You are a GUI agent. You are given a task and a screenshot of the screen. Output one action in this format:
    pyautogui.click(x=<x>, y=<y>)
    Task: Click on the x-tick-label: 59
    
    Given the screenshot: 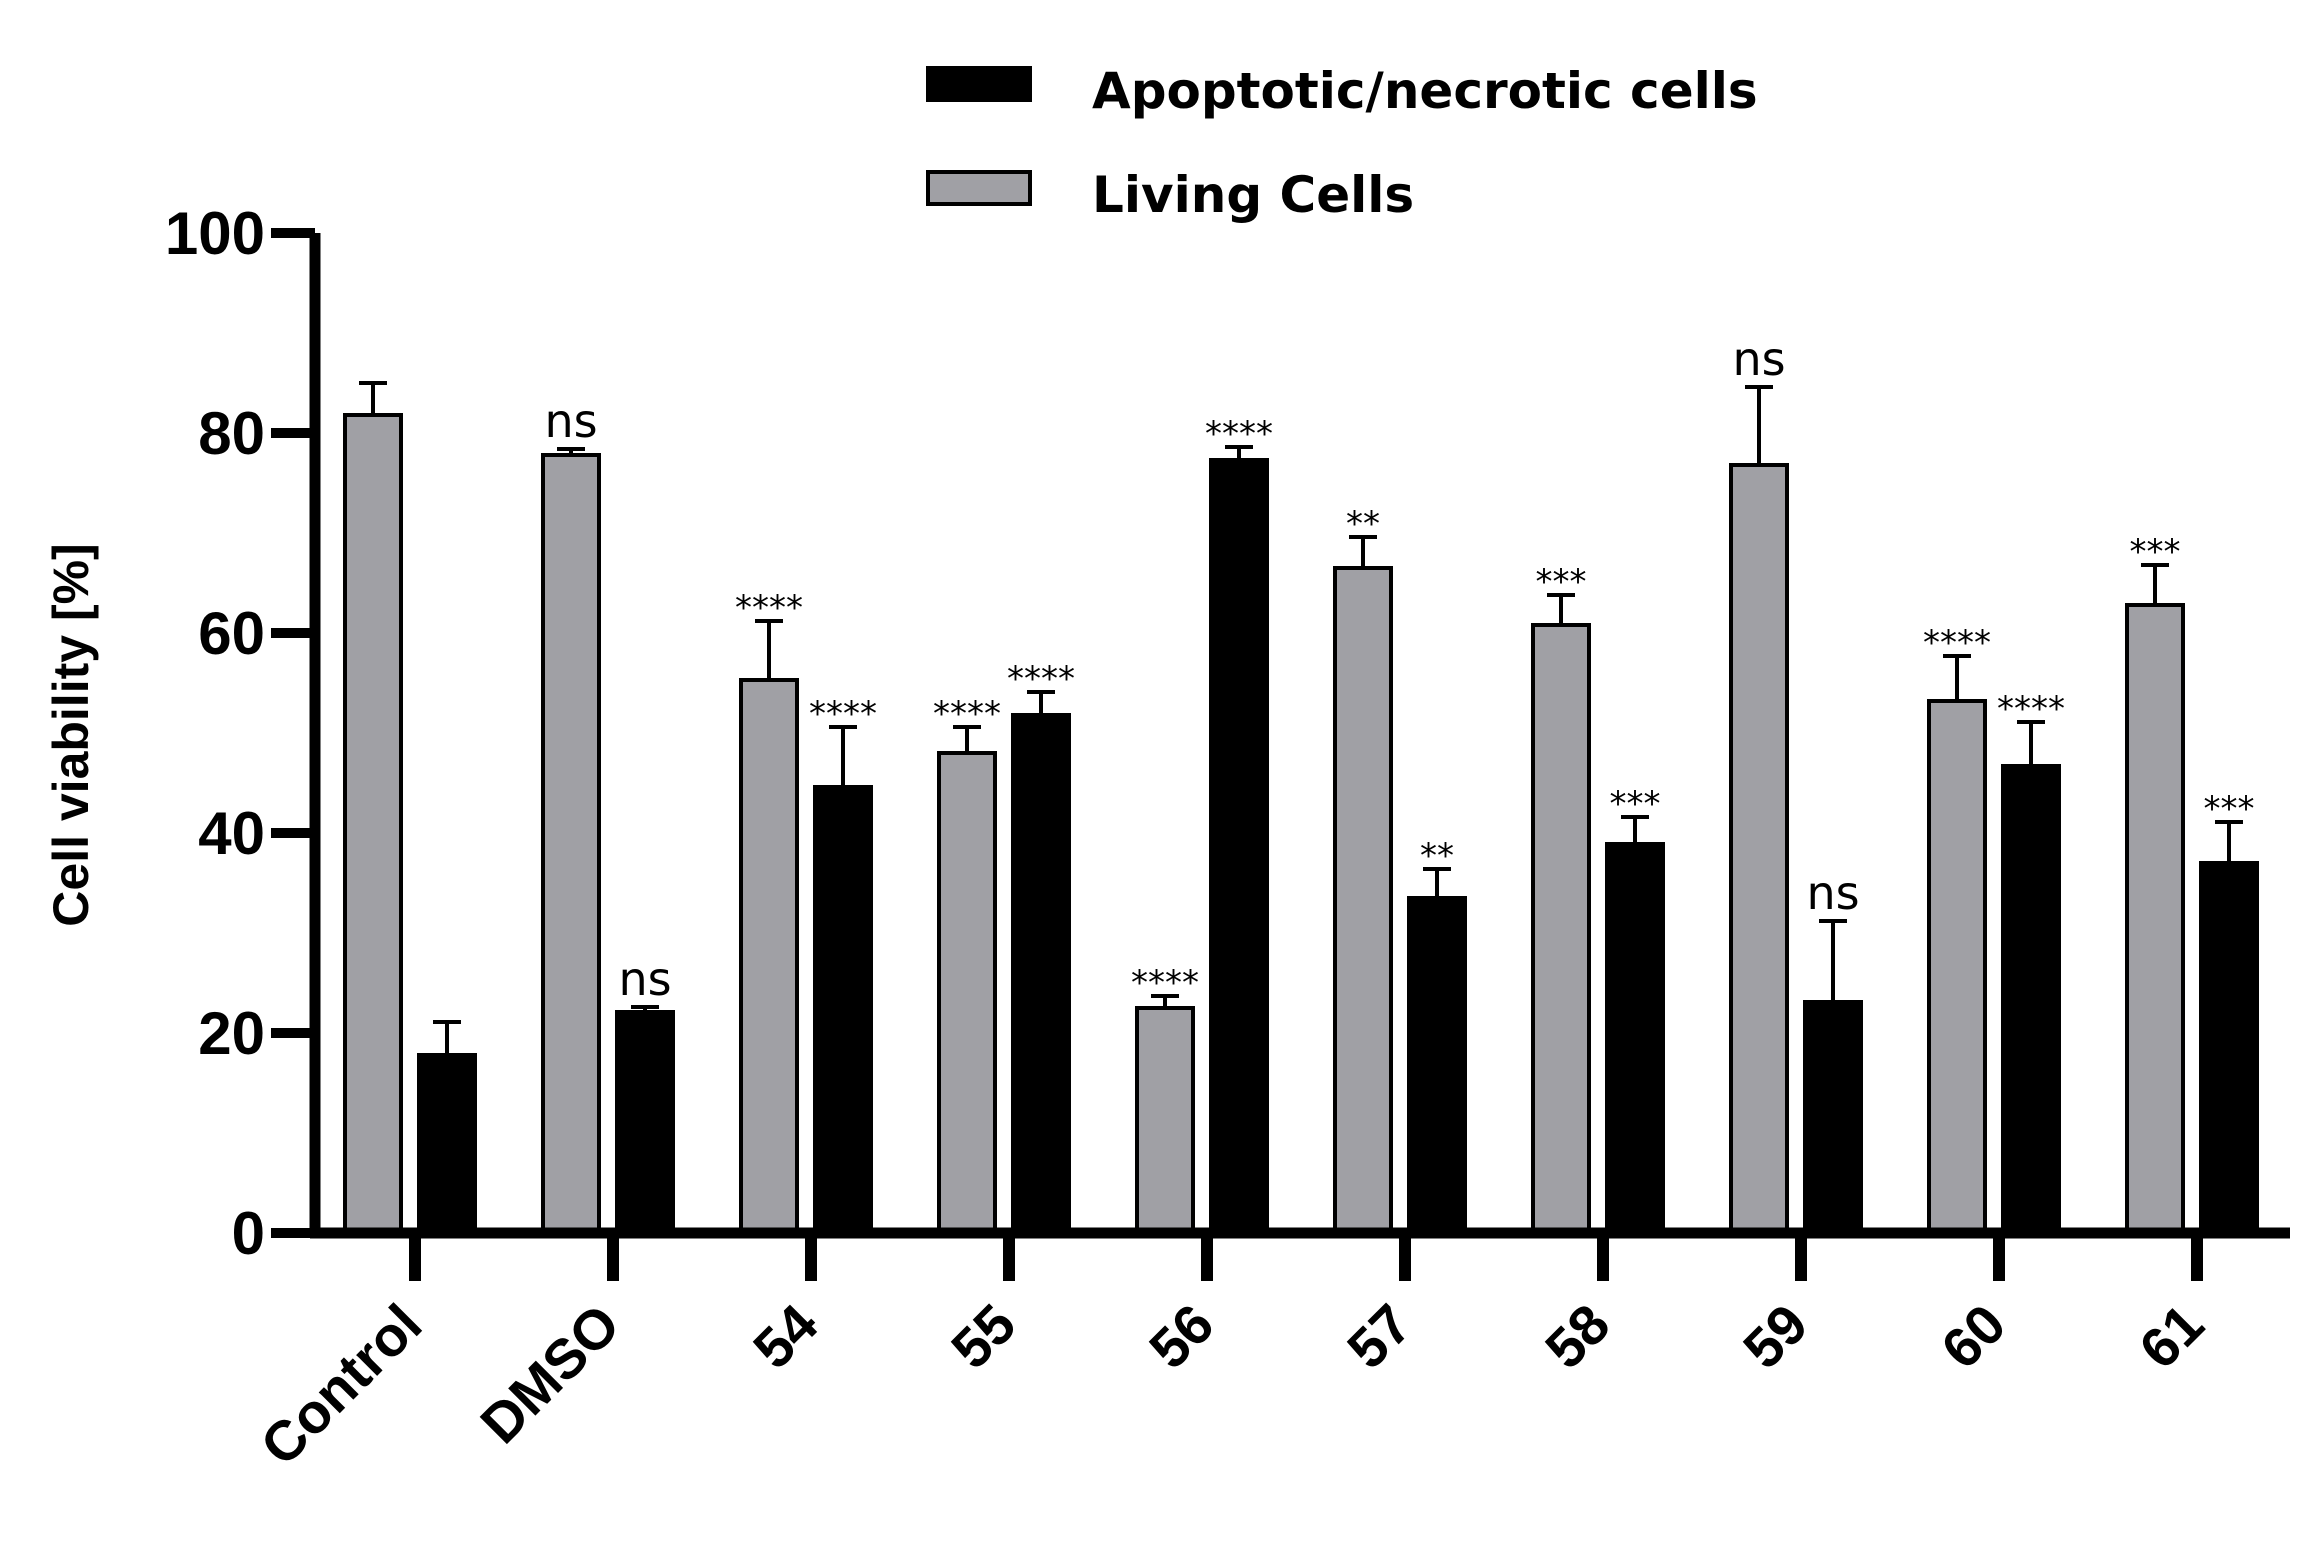 What is the action you would take?
    pyautogui.click(x=1775, y=1336)
    